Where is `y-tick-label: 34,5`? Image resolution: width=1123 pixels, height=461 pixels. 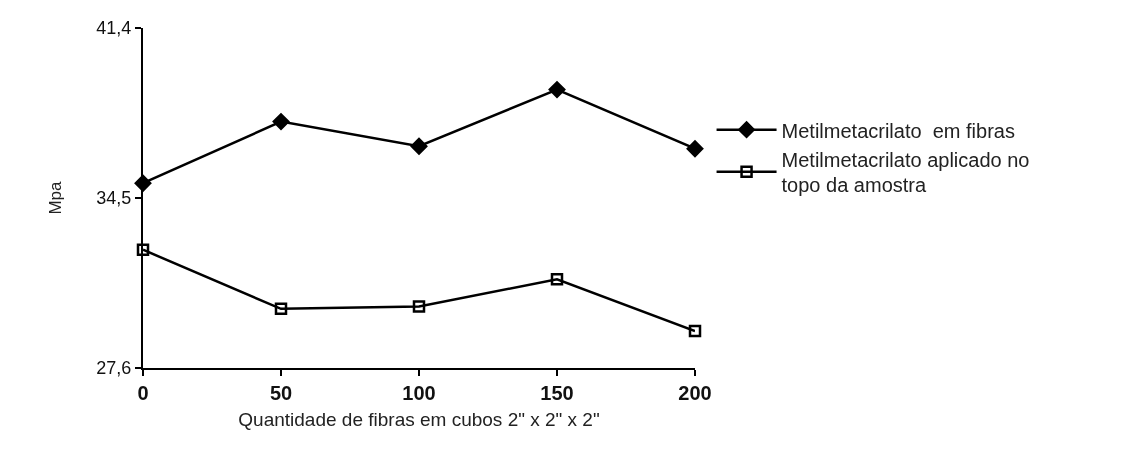 y-tick-label: 34,5 is located at coordinates (114, 198).